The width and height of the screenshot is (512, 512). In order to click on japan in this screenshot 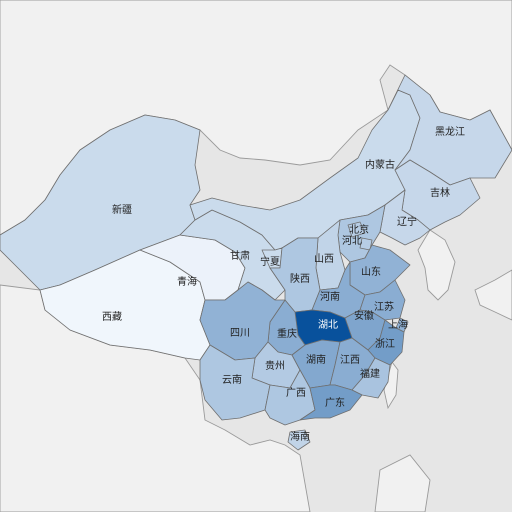, I will do `click(493, 295)`.